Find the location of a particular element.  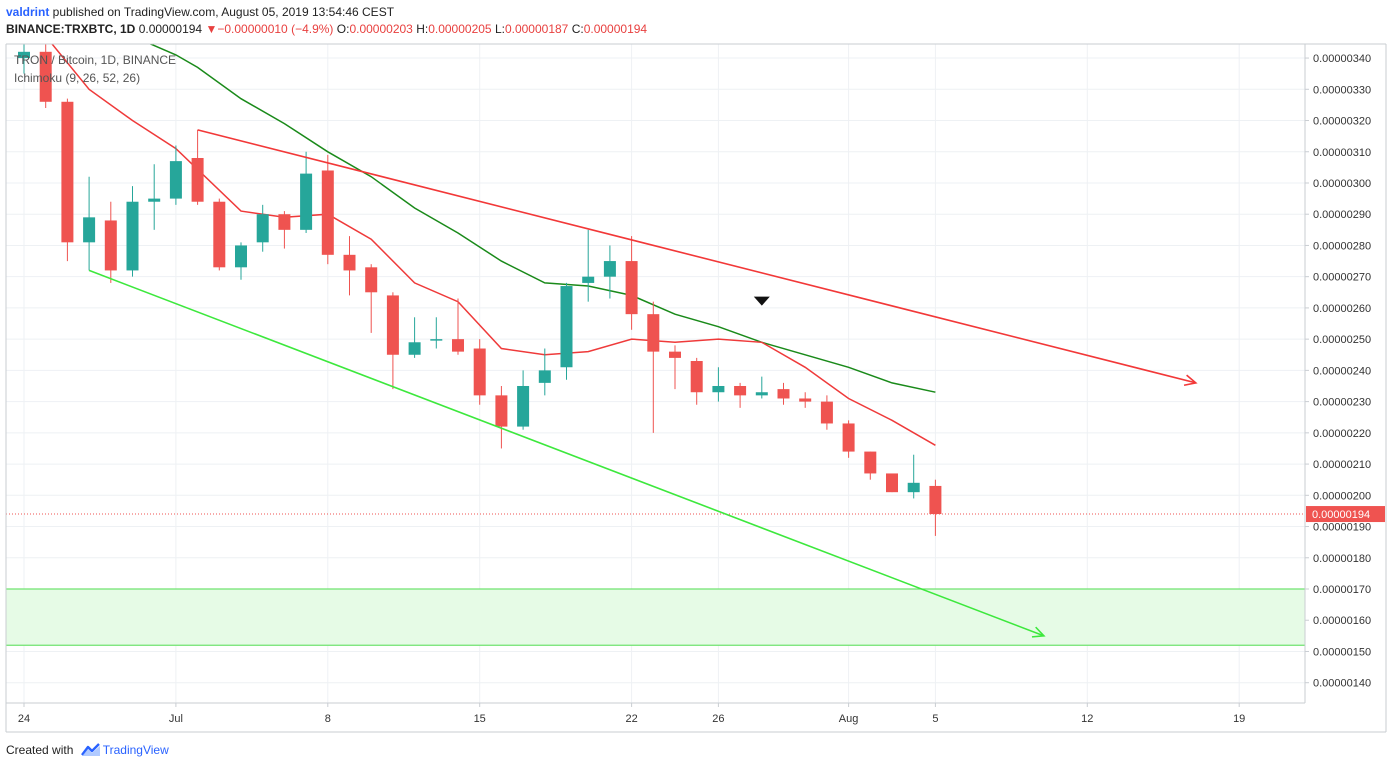

price-tick-label: 0.00000310 is located at coordinates (1342, 153).